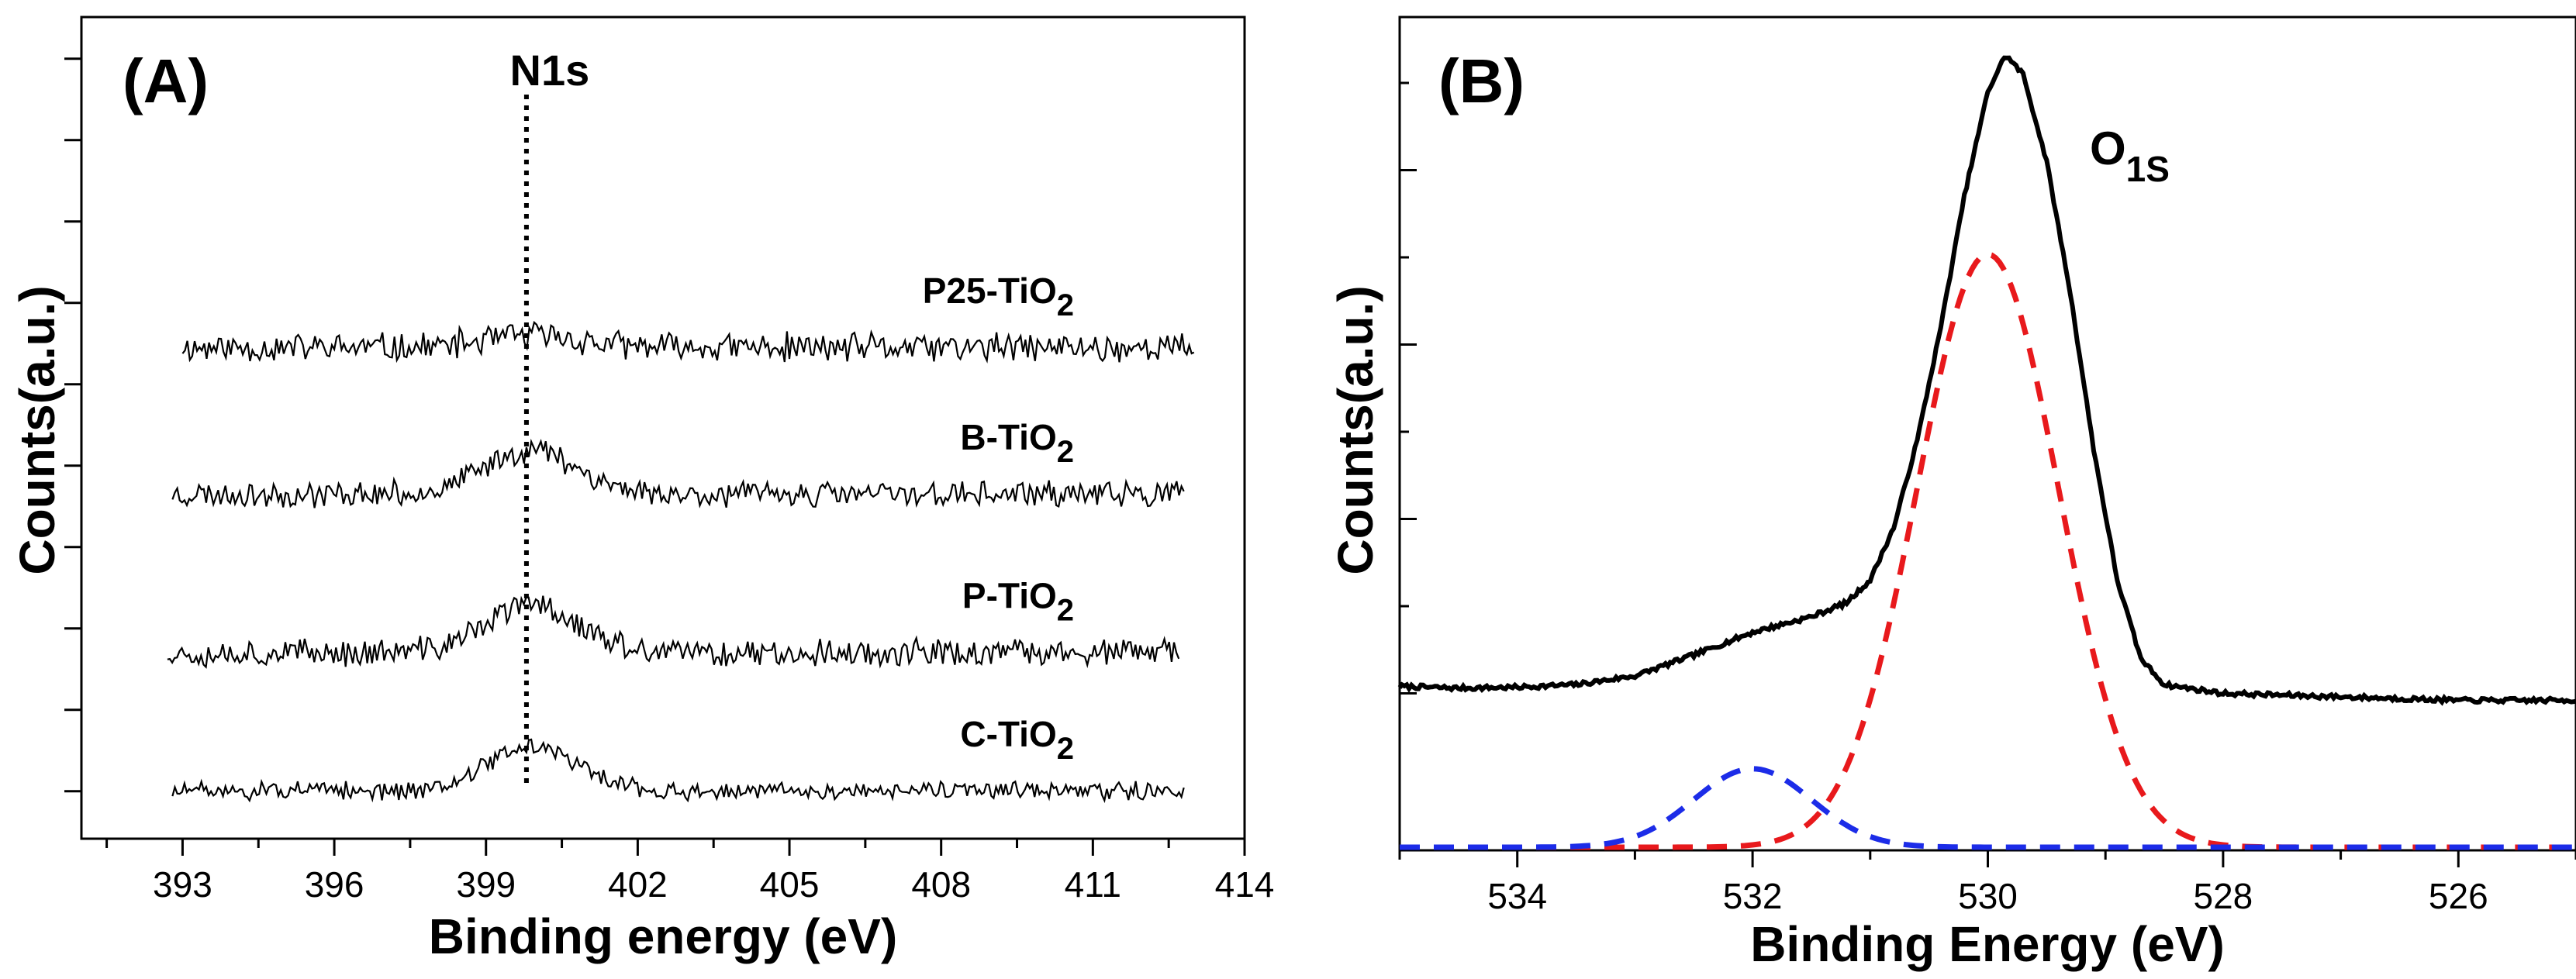  What do you see at coordinates (166, 81) in the screenshot?
I see `panel-a-label: (A)` at bounding box center [166, 81].